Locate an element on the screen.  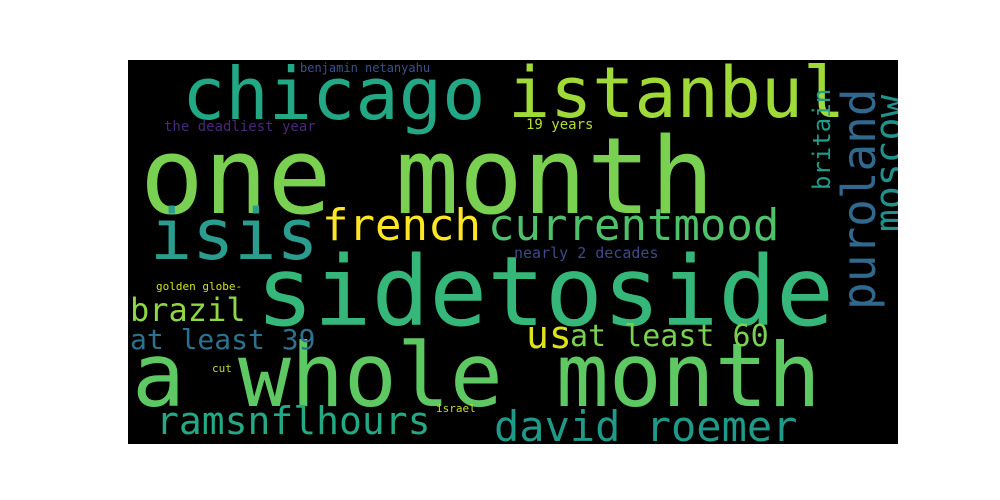
word-at-least-39: at least 39 is located at coordinates (223, 339).